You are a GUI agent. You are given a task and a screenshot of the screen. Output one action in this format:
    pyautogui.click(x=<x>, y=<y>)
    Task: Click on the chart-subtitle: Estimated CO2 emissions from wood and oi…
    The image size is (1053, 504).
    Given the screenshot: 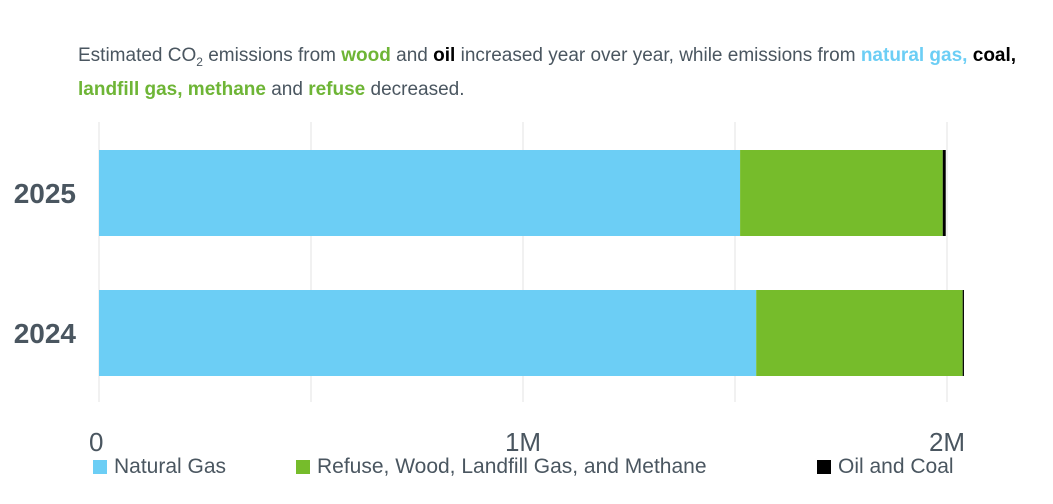 What is the action you would take?
    pyautogui.click(x=547, y=72)
    